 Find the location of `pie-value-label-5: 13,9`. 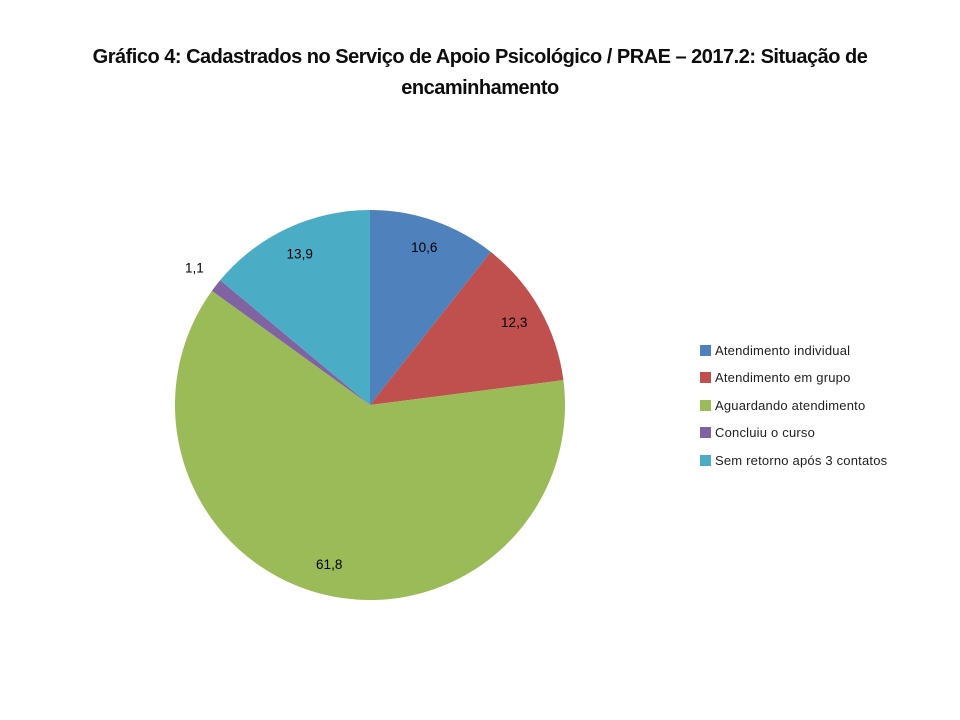

pie-value-label-5: 13,9 is located at coordinates (300, 253).